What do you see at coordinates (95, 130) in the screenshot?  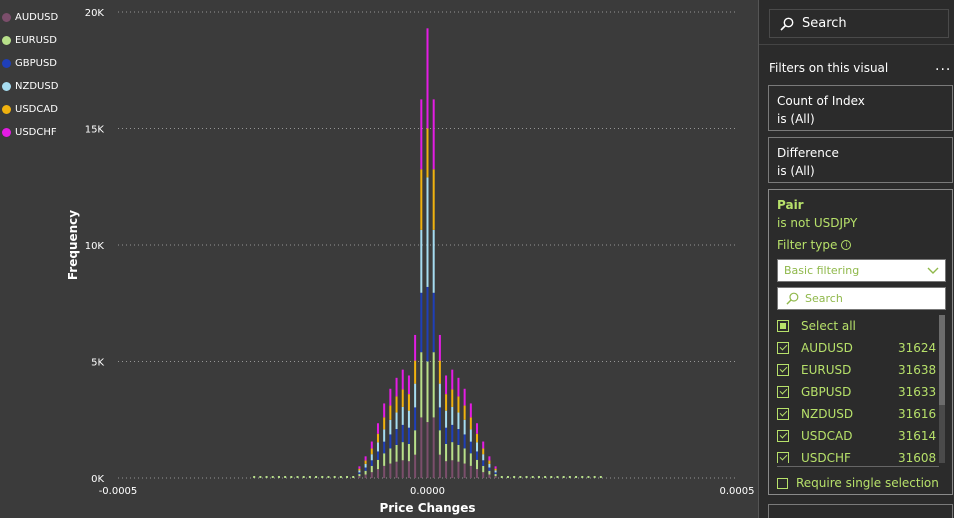 I see `y-tick-label: 15K` at bounding box center [95, 130].